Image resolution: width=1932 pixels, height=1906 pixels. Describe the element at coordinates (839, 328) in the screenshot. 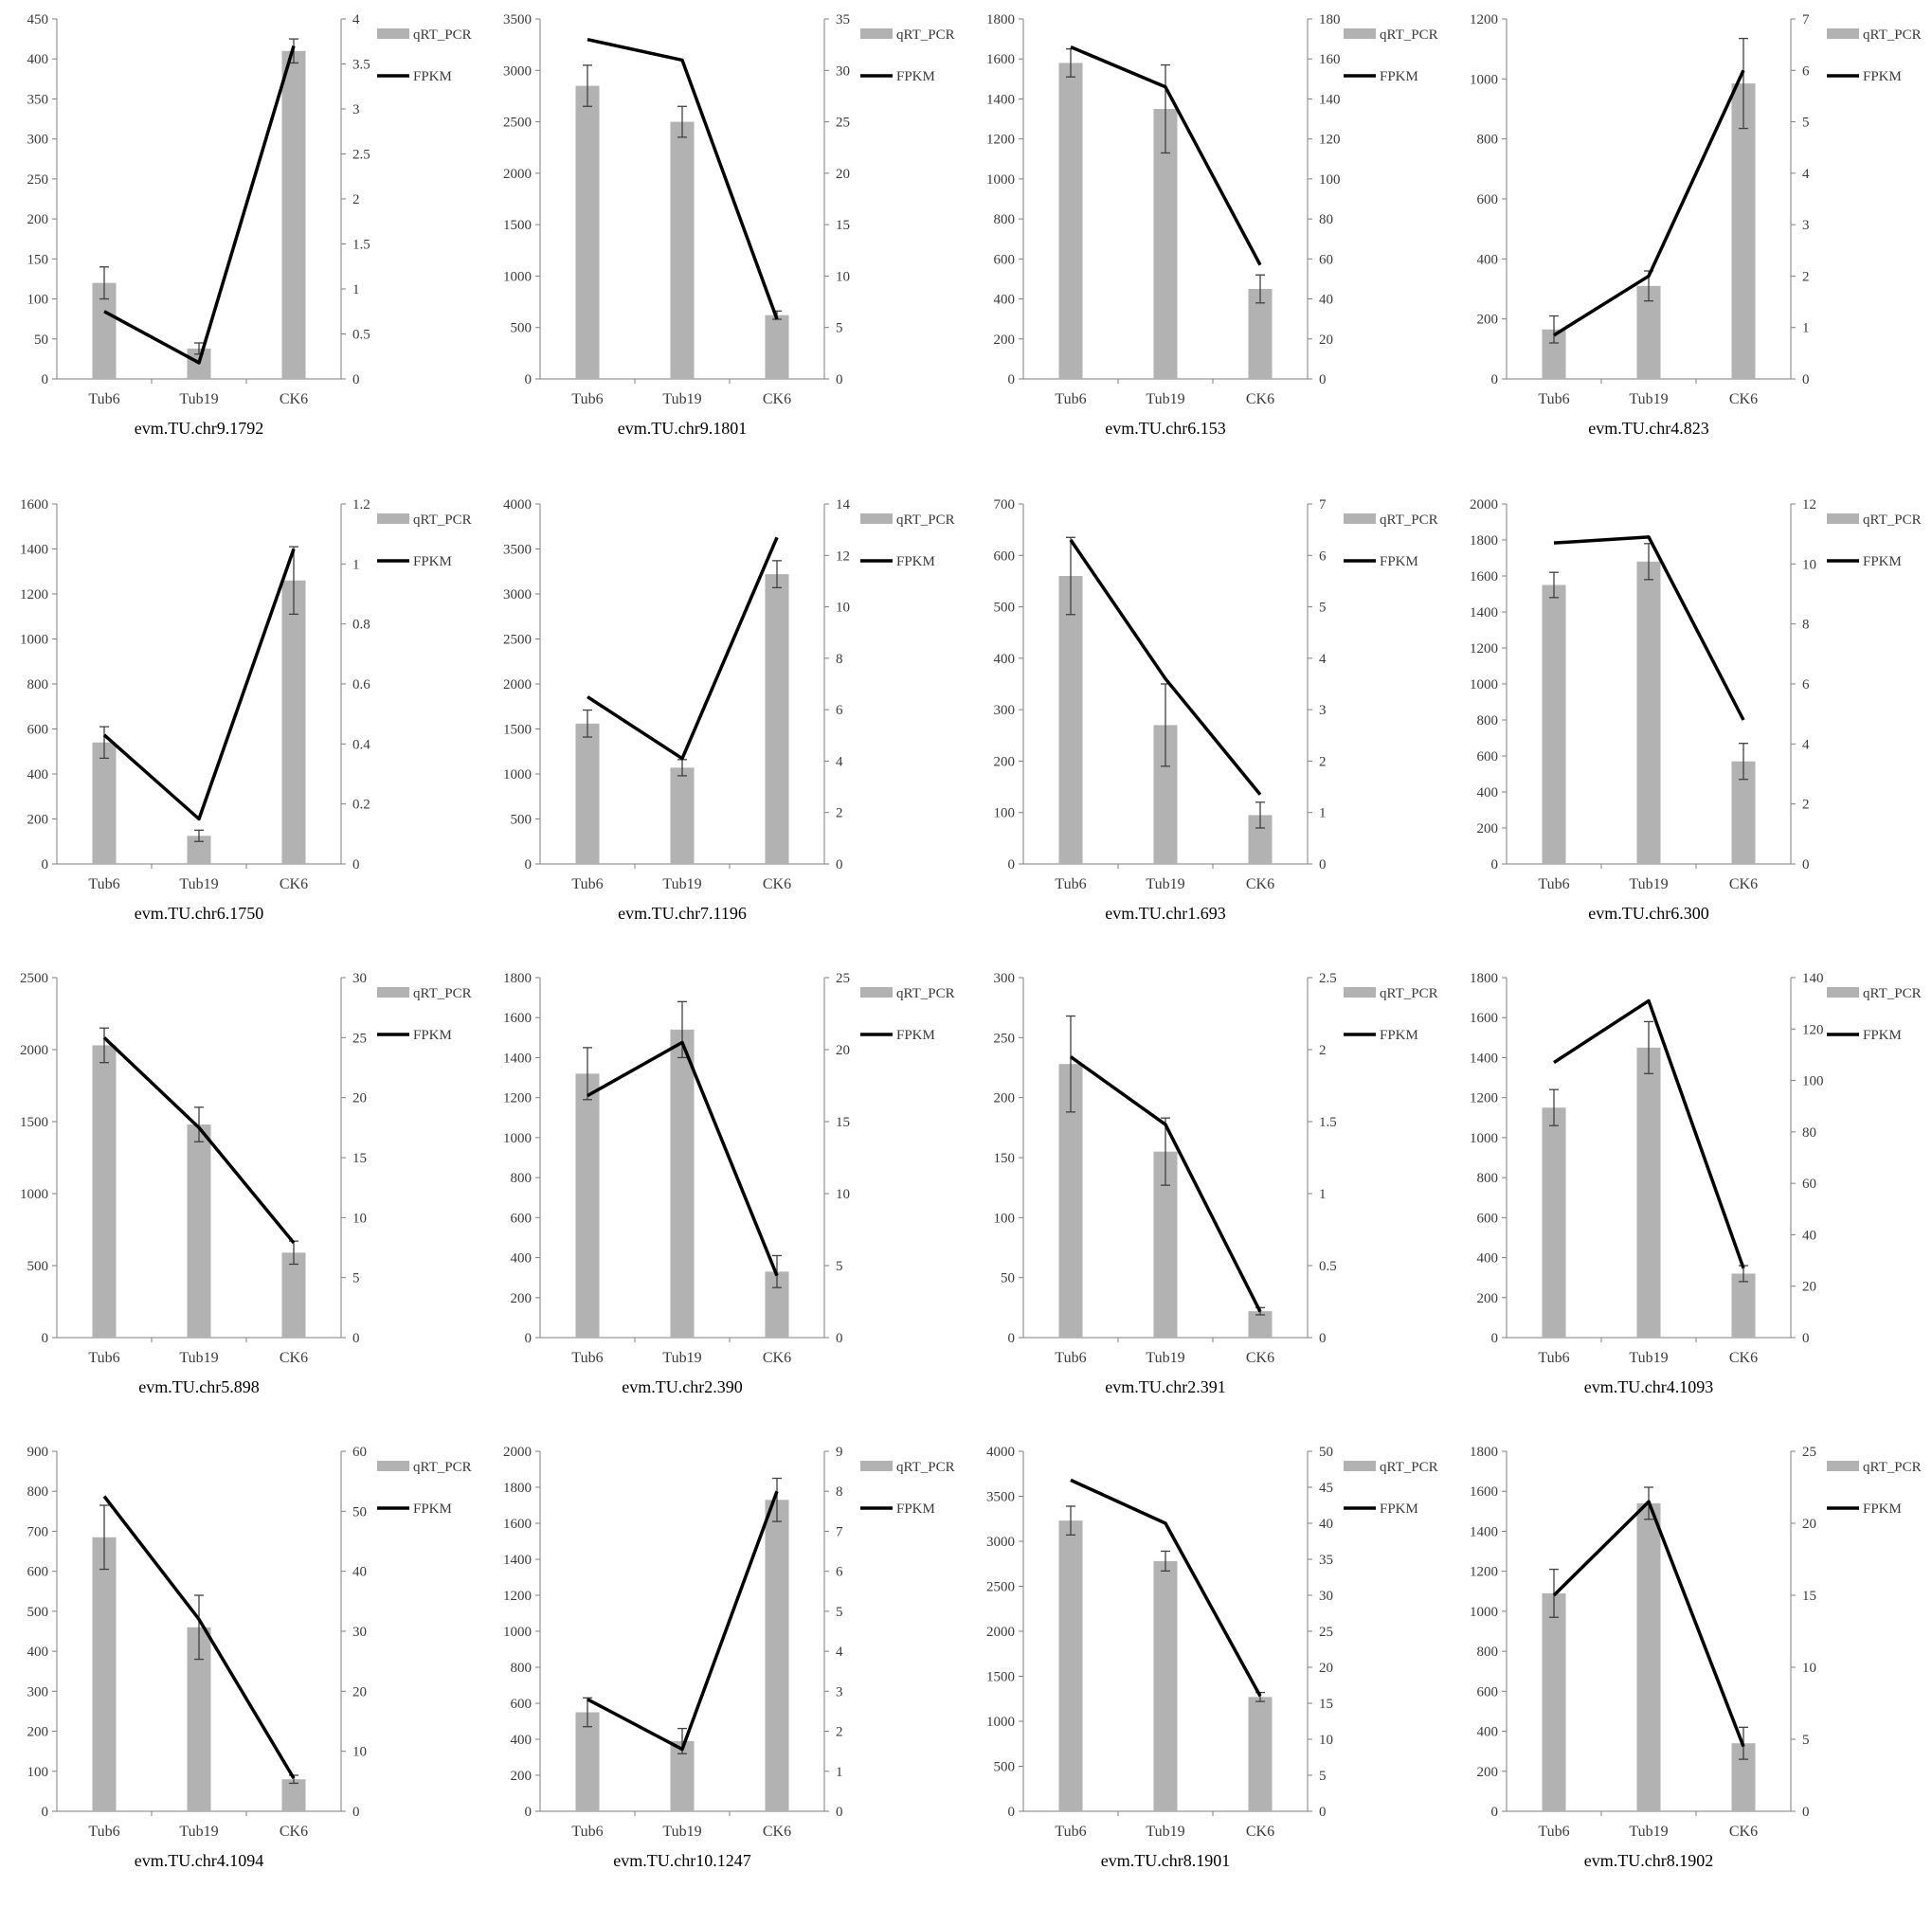

I see `right-tick-label: 5` at that location.